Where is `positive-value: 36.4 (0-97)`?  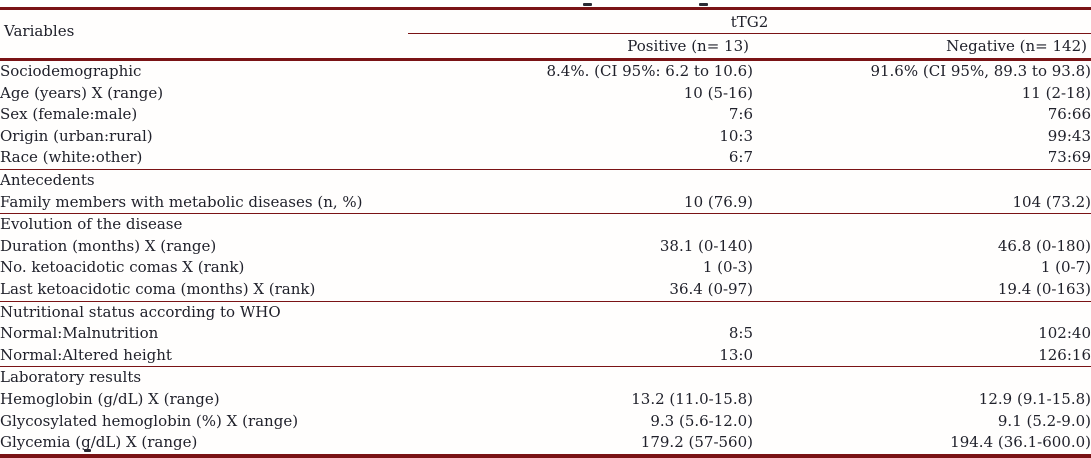 positive-value: 36.4 (0-97) is located at coordinates (711, 288).